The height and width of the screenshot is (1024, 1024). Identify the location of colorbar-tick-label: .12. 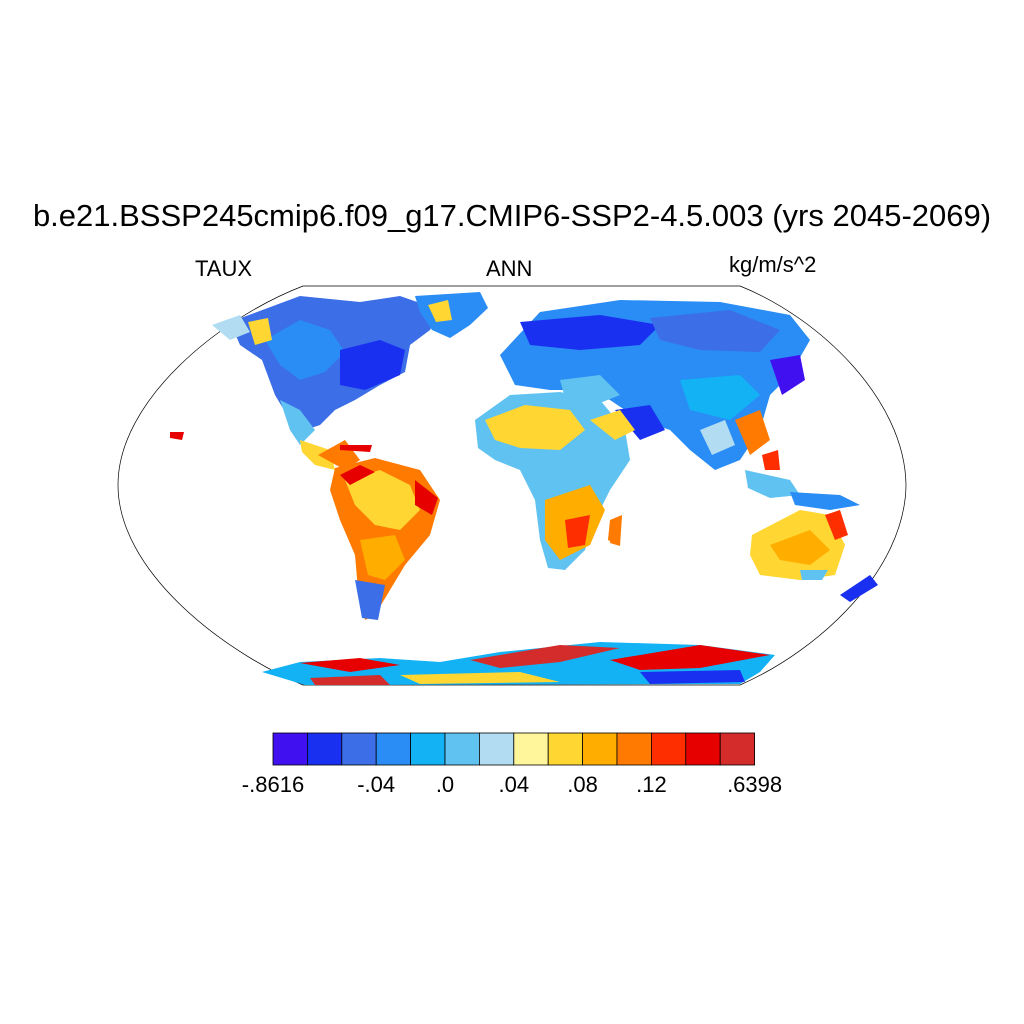
(651, 784).